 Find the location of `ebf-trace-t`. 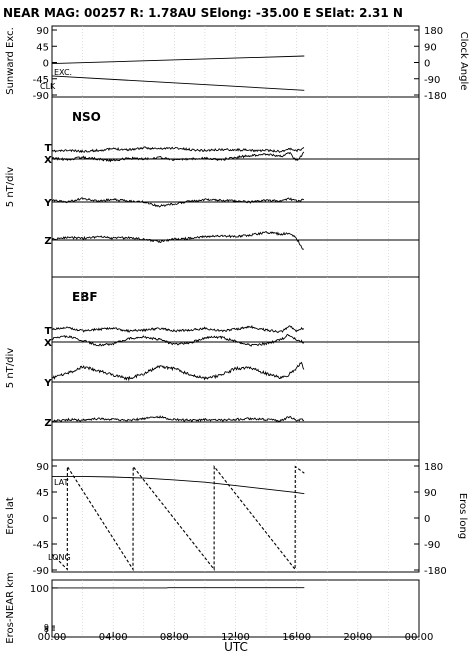

ebf-trace-t is located at coordinates (178, 329).